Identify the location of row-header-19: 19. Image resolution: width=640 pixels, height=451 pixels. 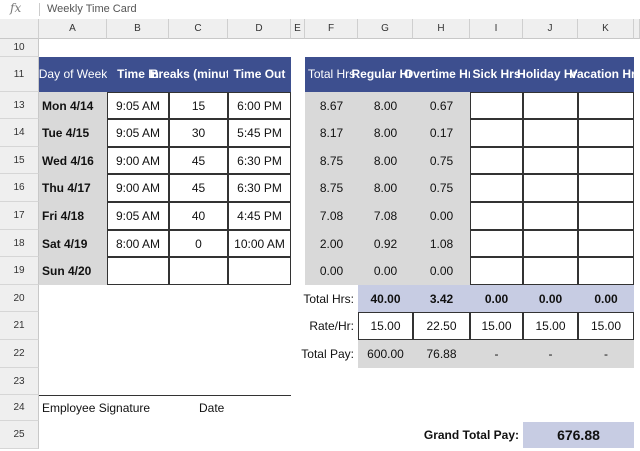
(19, 271).